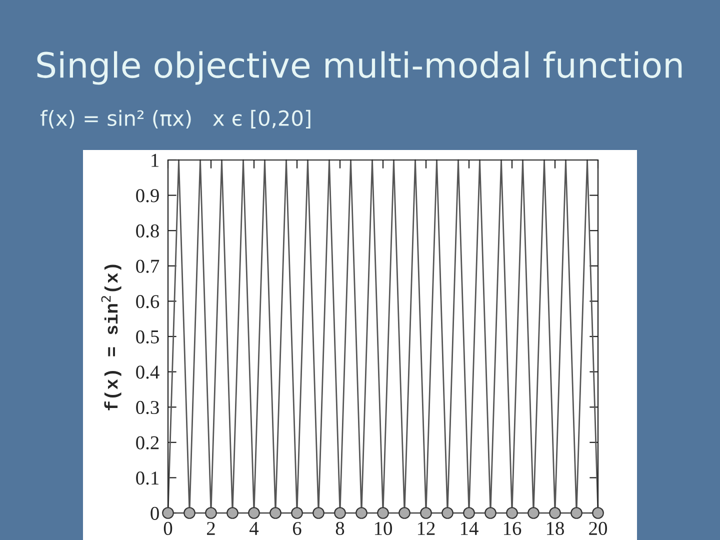  I want to click on x-tick-label: 6, so click(297, 529).